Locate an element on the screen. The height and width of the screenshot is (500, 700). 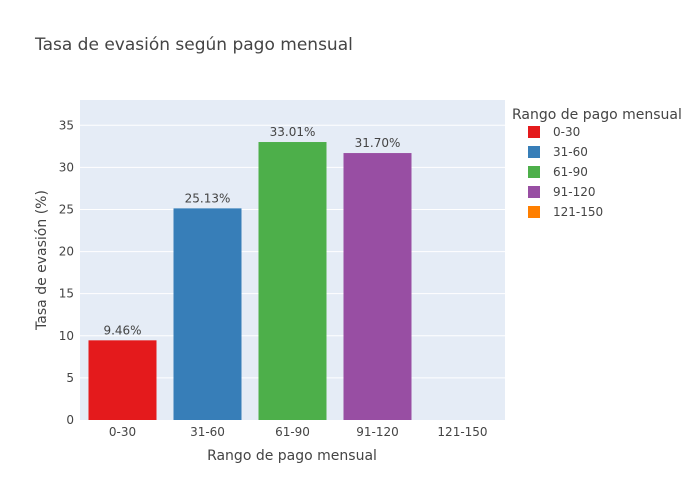
legend-item-121-150: 121-150 is located at coordinates (578, 212).